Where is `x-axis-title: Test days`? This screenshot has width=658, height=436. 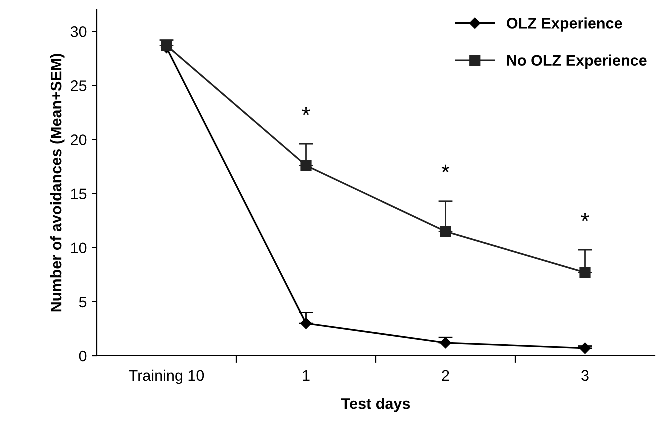
x-axis-title: Test days is located at coordinates (376, 405).